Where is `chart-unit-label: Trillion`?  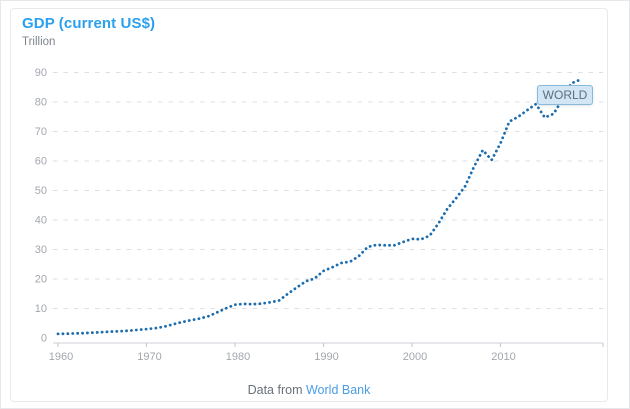 chart-unit-label: Trillion is located at coordinates (39, 42).